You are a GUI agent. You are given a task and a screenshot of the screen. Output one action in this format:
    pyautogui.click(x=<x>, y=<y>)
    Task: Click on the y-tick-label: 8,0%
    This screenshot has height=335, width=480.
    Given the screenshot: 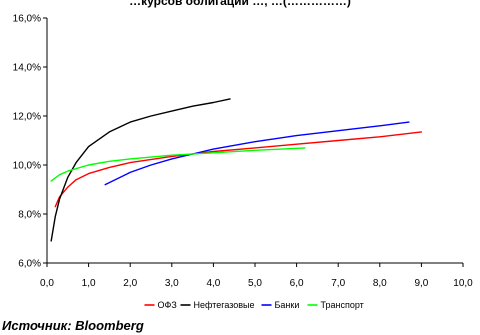 What is the action you would take?
    pyautogui.click(x=29, y=215)
    